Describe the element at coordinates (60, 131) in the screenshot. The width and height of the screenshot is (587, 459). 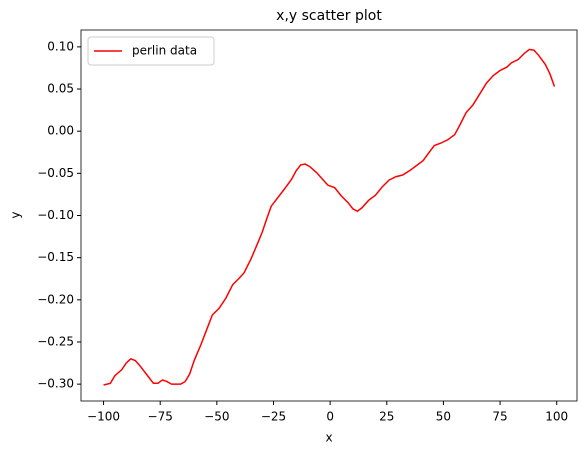
I see `y-tick-label: 0.00` at that location.